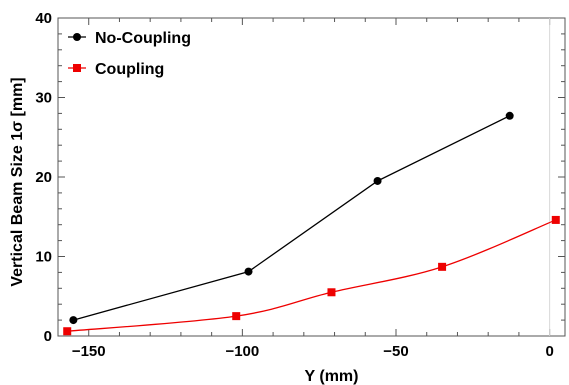 The width and height of the screenshot is (569, 385). What do you see at coordinates (17, 181) in the screenshot?
I see `y-axis-title: Vertical Beam Size 1σ [mm]` at bounding box center [17, 181].